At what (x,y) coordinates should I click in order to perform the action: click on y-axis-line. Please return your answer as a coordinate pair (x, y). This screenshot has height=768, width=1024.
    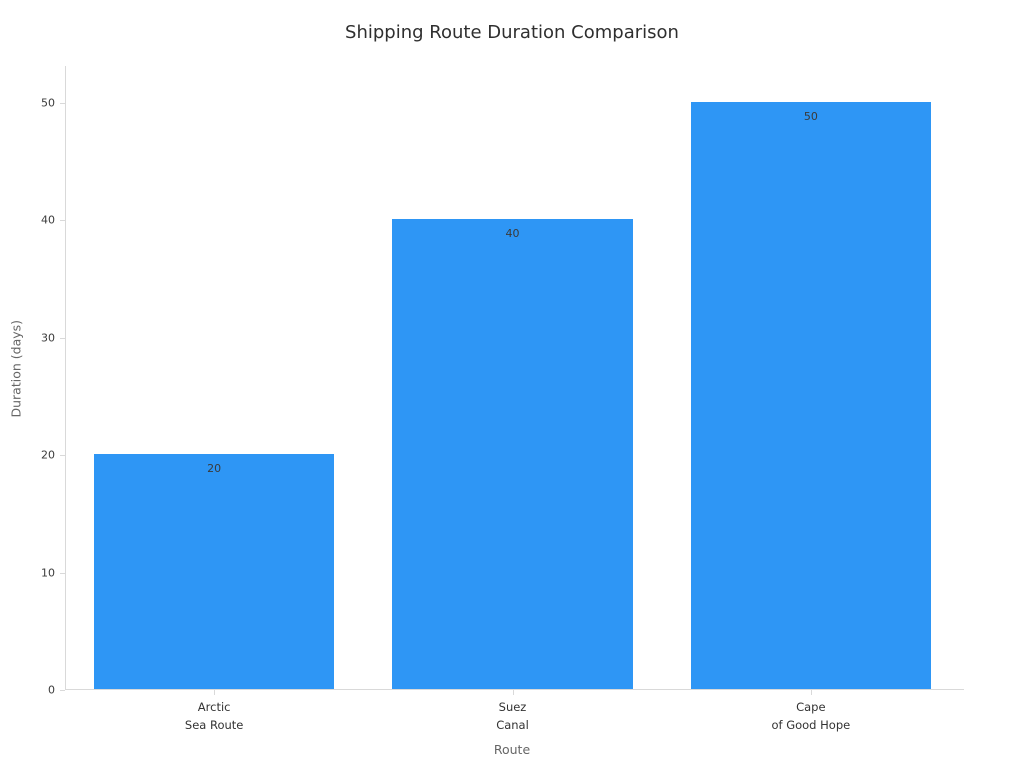
    Looking at the image, I should click on (65, 378).